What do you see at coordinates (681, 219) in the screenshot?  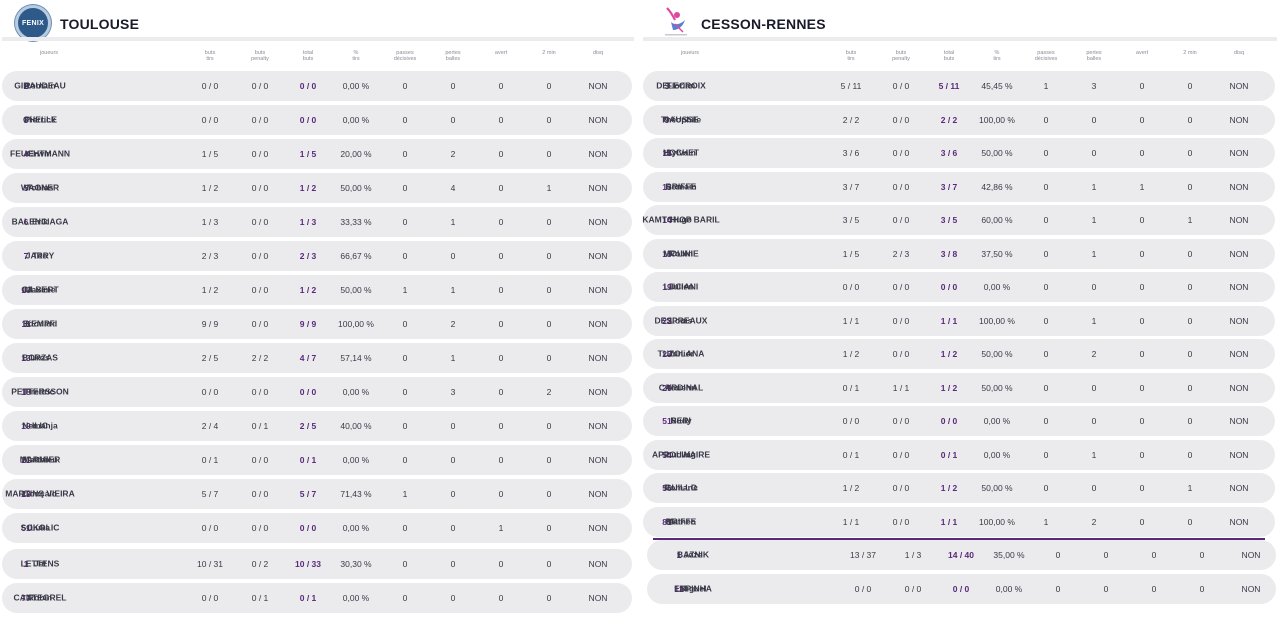 I see `player-last-name: KAMTCHOP BARIL` at bounding box center [681, 219].